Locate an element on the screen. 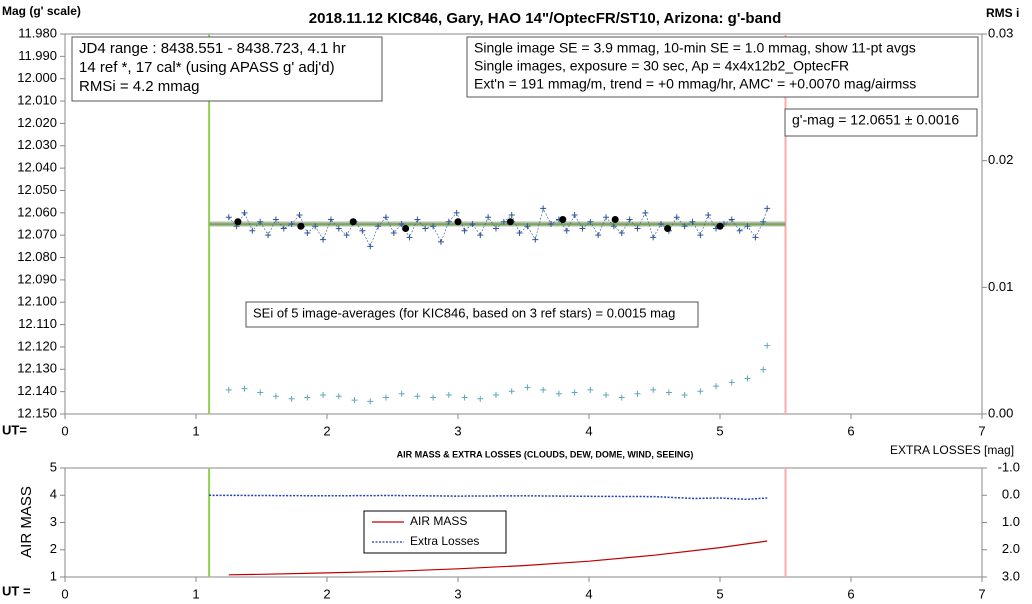  y2-tick-label: 0.00 is located at coordinates (1000, 412).